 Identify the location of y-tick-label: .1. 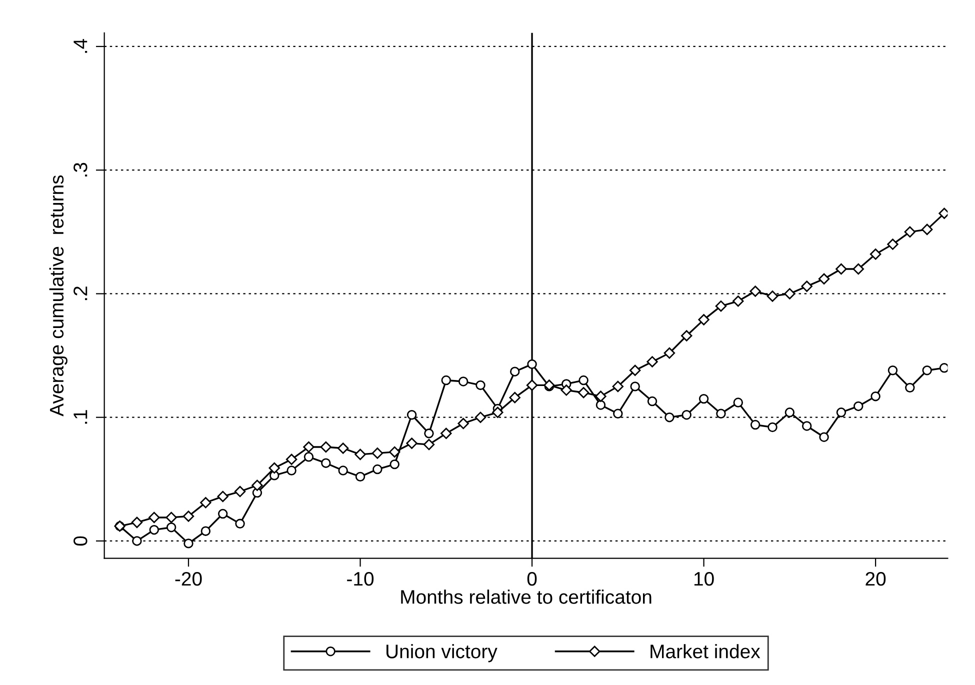
(81, 417).